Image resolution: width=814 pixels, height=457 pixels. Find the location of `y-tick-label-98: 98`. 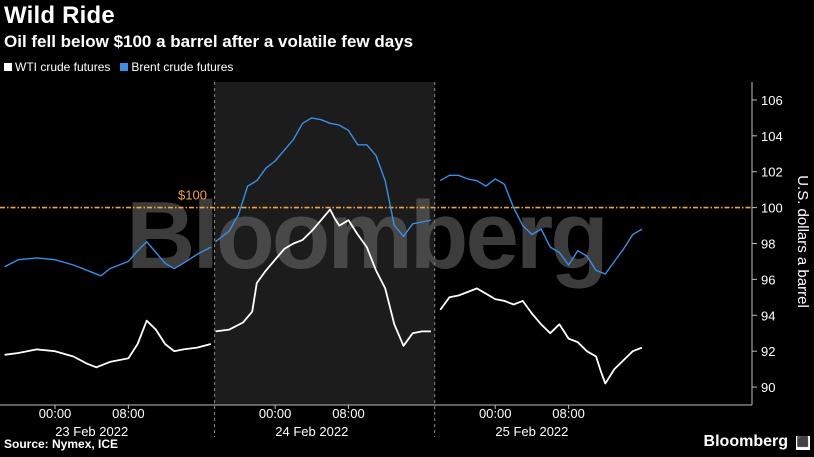

y-tick-label-98: 98 is located at coordinates (768, 244).